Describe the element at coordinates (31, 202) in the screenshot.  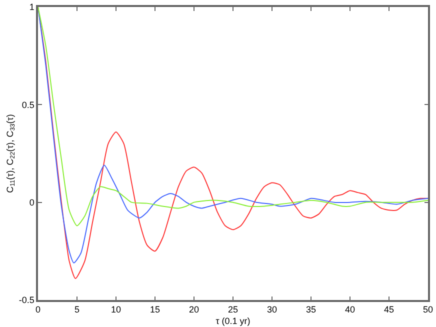
I see `y-tick-label: 0` at that location.